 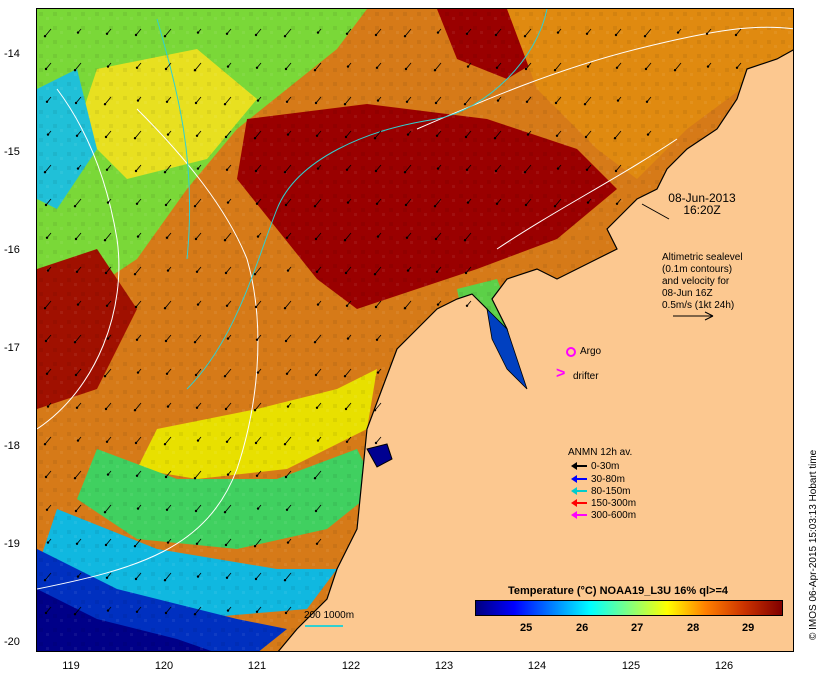 What do you see at coordinates (537, 666) in the screenshot?
I see `x-tick-label: 124` at bounding box center [537, 666].